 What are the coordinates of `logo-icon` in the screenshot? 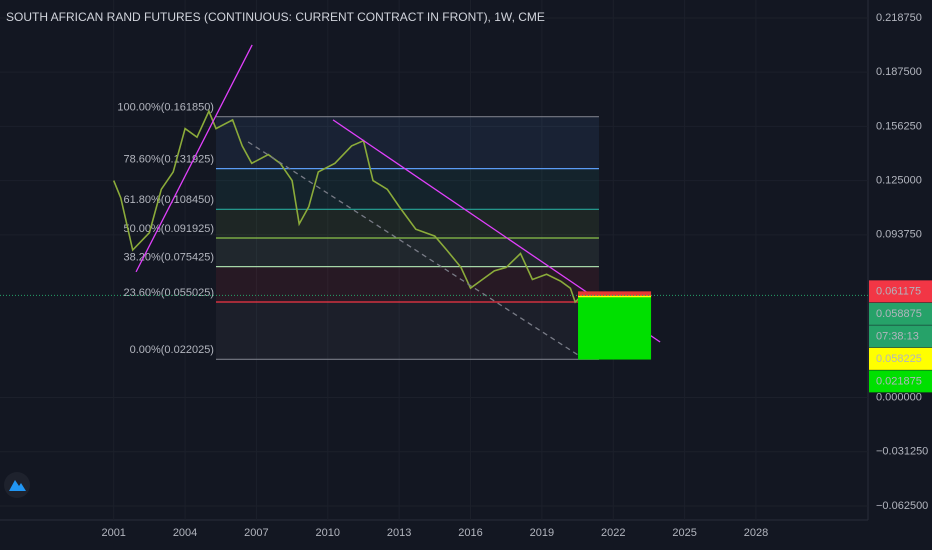 It's located at (17, 485).